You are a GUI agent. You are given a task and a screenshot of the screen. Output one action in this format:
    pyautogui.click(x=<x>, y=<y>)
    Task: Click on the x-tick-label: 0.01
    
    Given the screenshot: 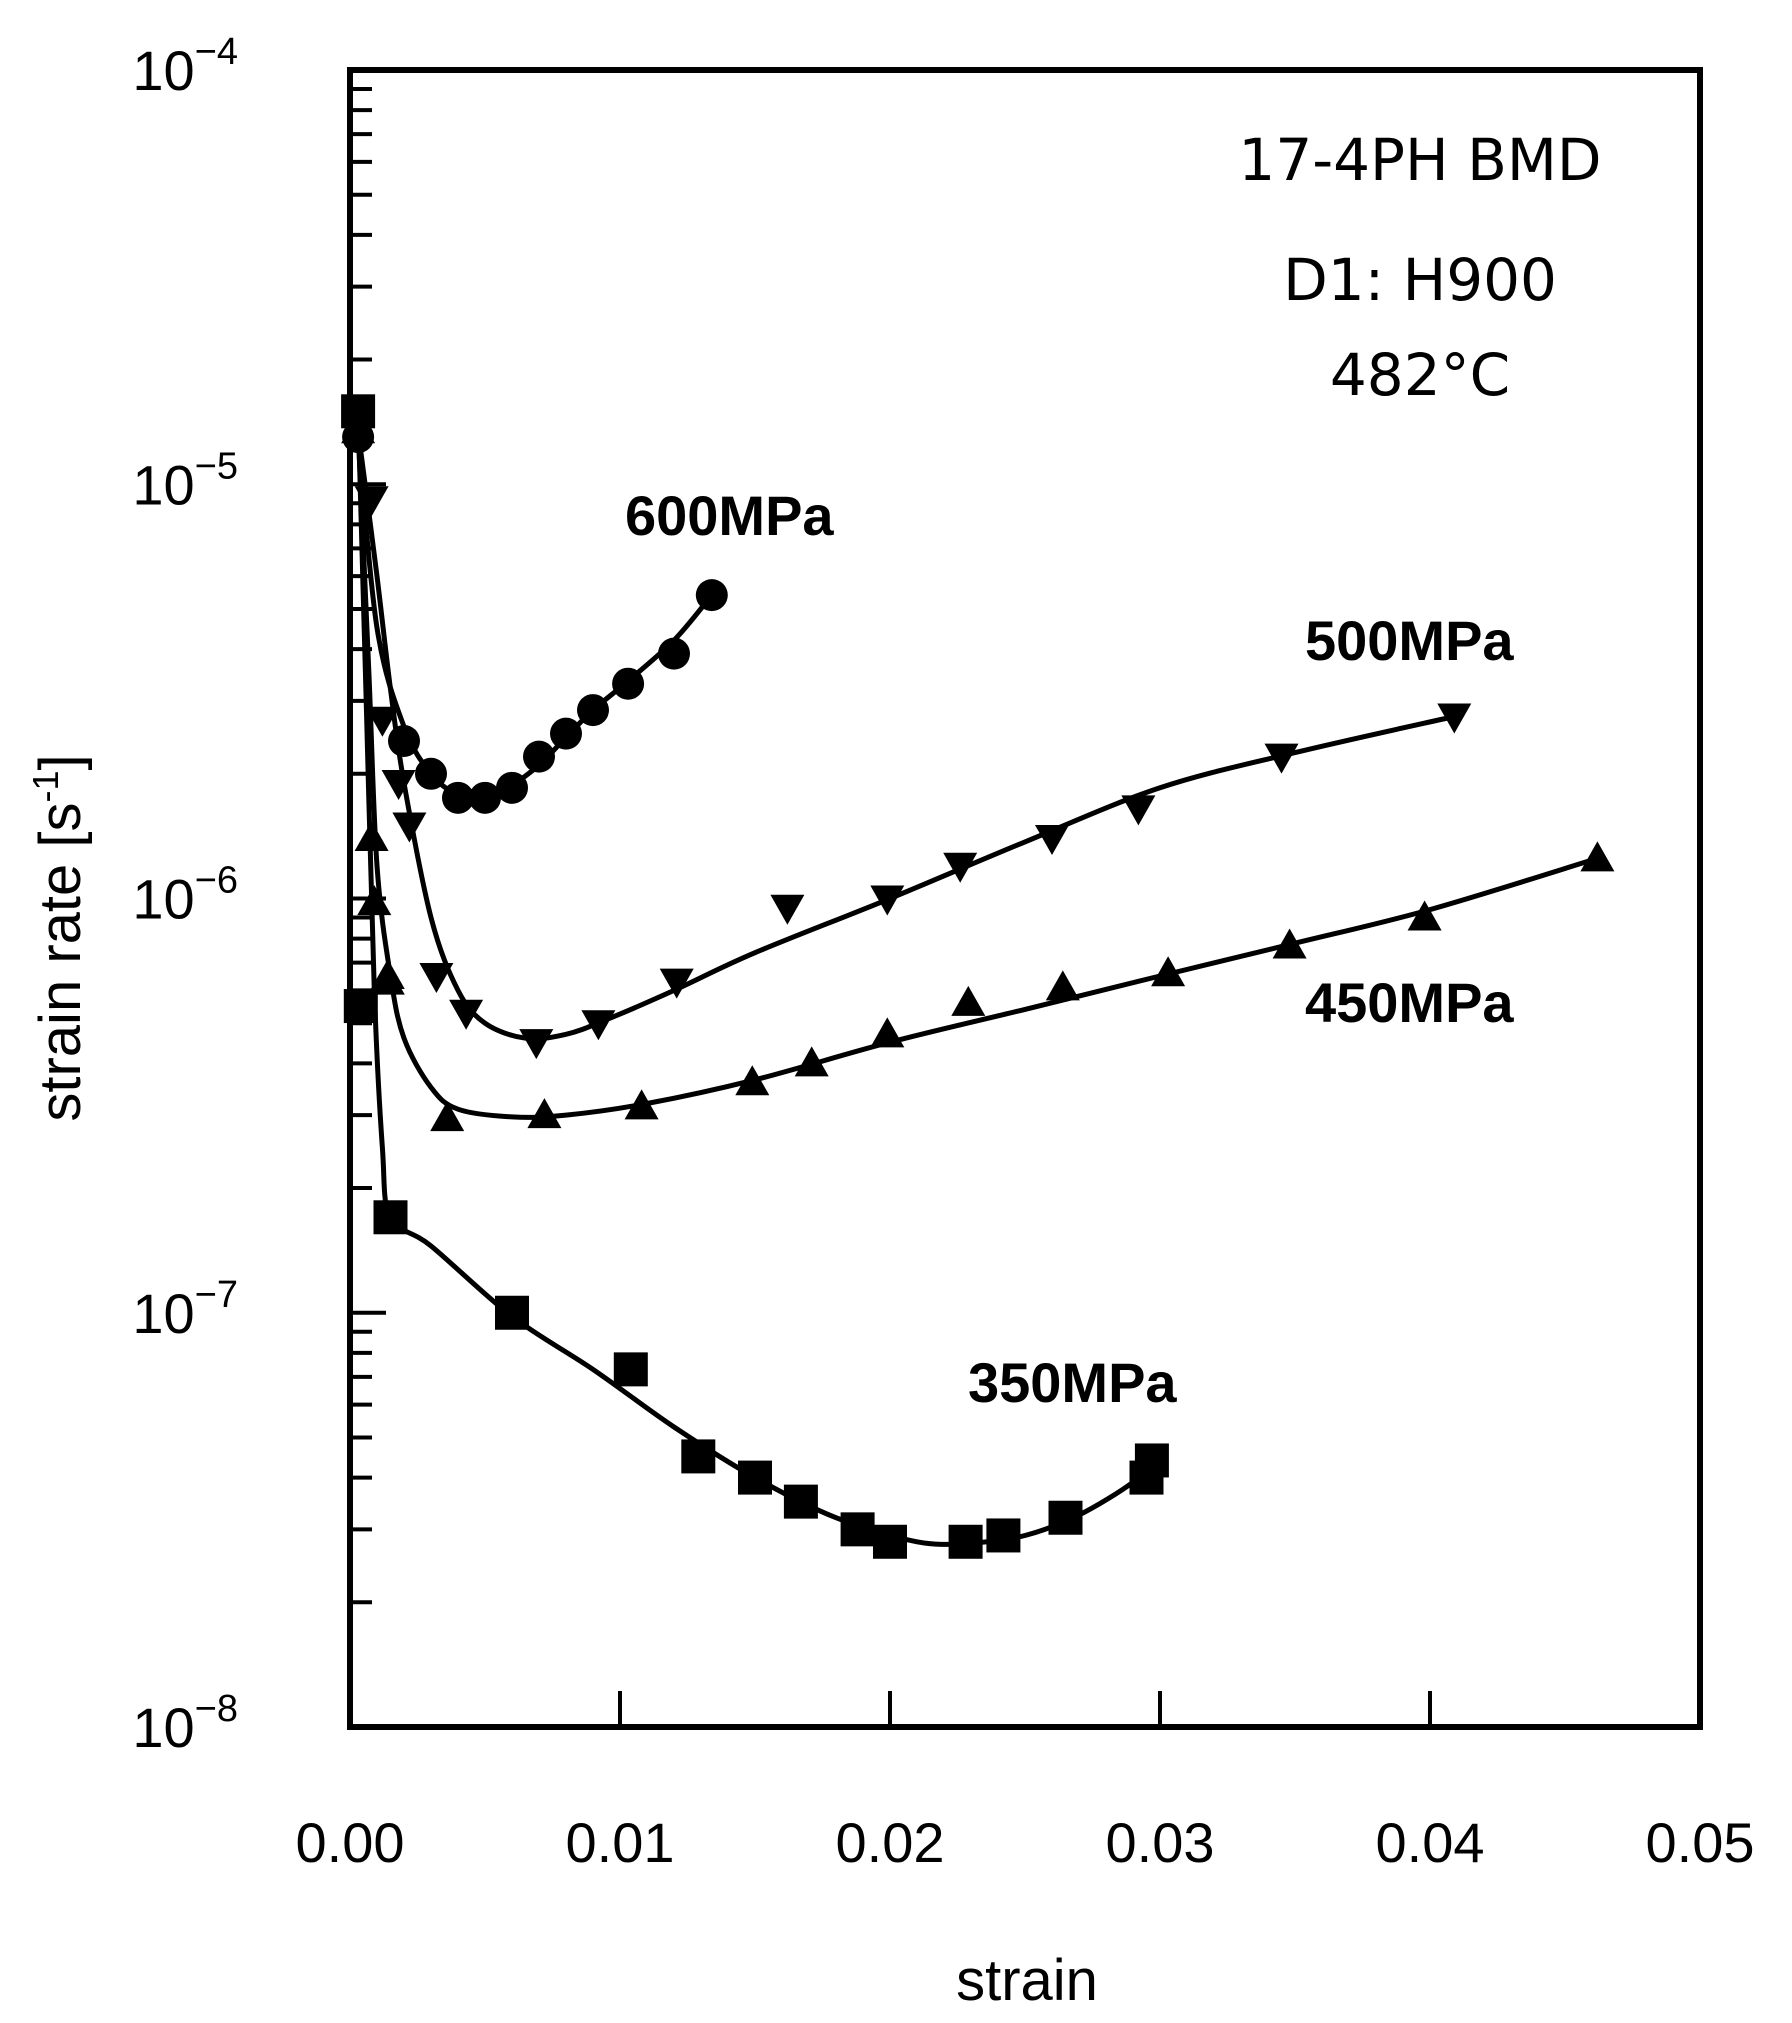 What is the action you would take?
    pyautogui.click(x=620, y=1842)
    